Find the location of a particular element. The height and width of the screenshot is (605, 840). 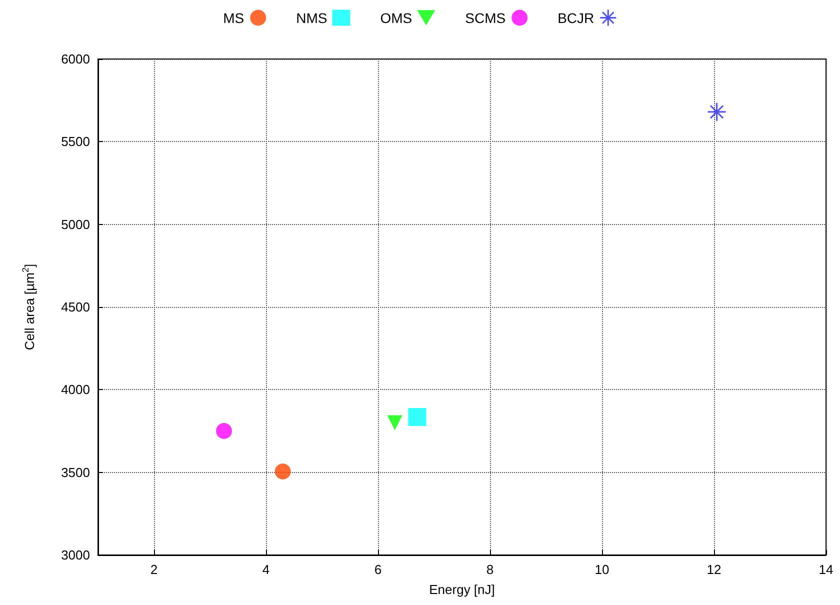

y-tick-label: 4000 is located at coordinates (75, 390).